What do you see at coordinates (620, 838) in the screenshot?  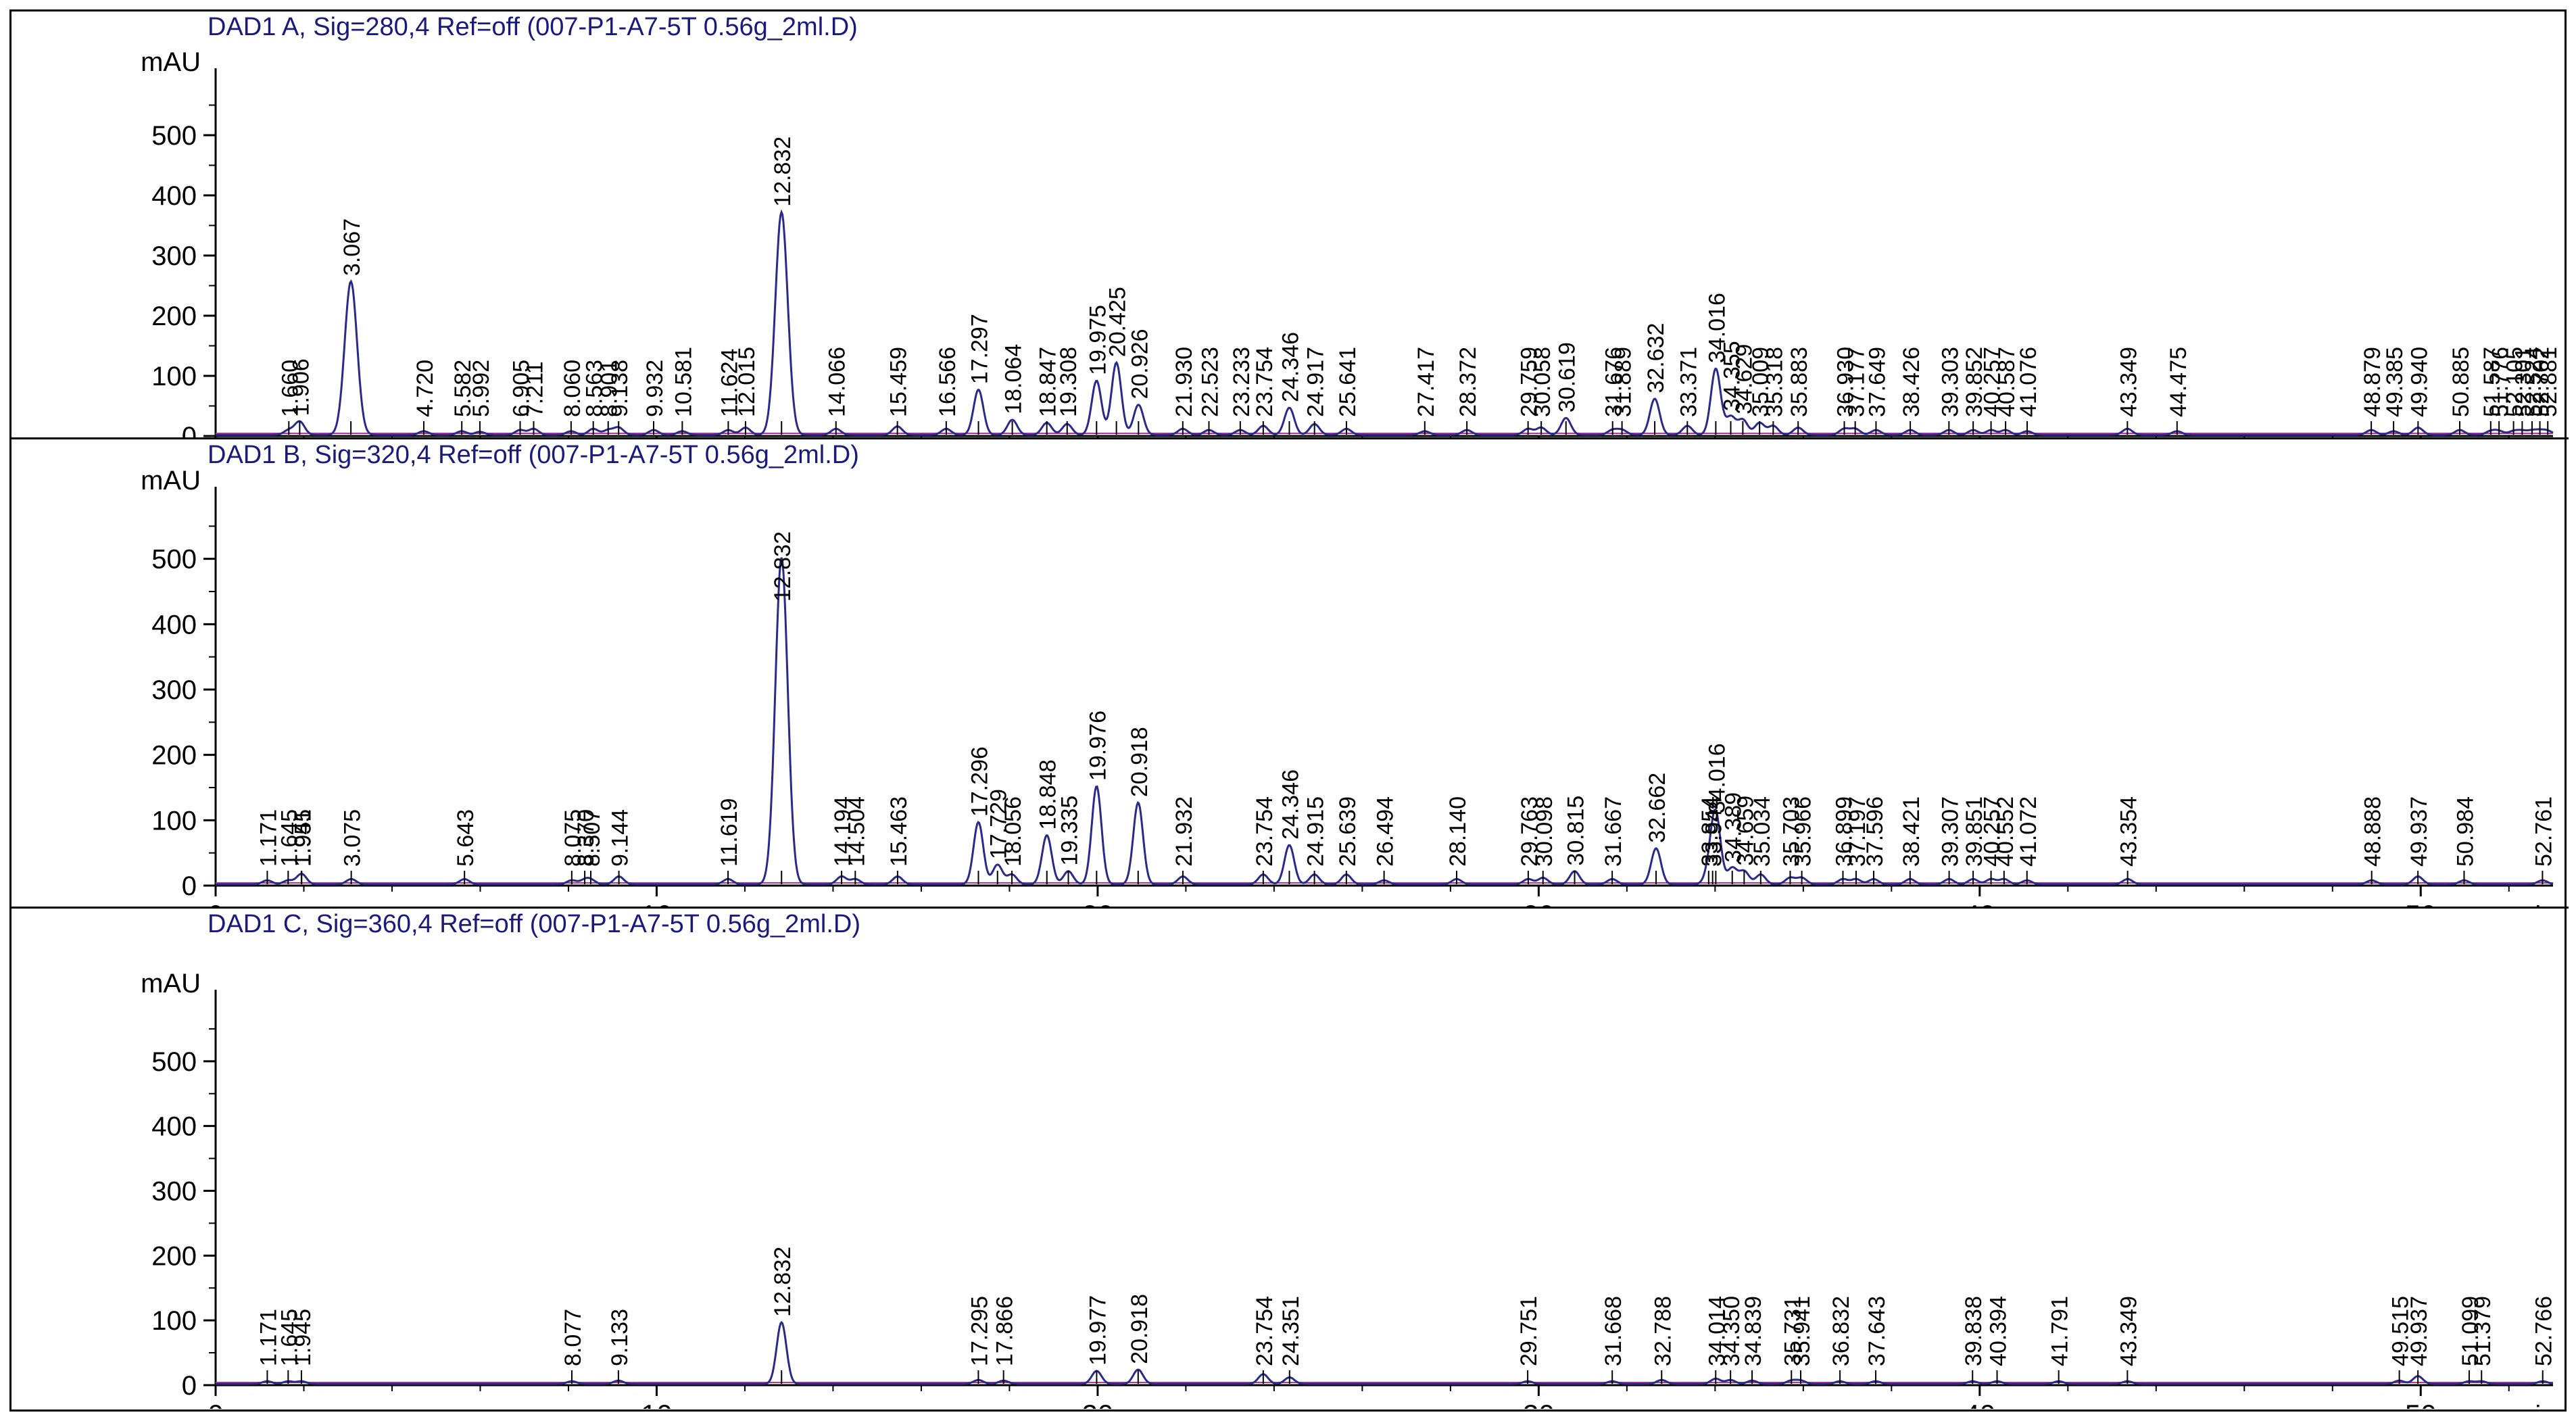 I see `peak-label: 9.144` at bounding box center [620, 838].